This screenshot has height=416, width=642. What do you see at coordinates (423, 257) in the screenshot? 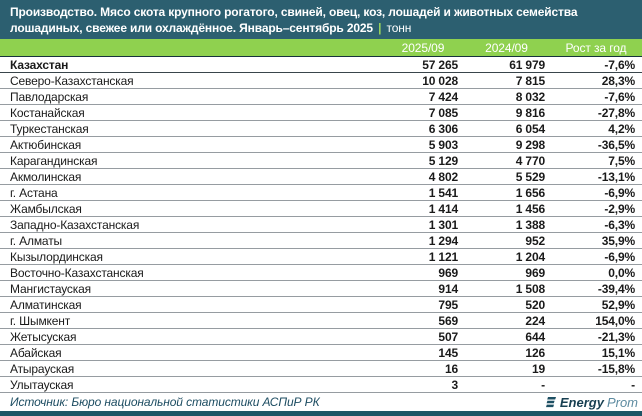
I see `value-2025-cell: 1 121` at bounding box center [423, 257].